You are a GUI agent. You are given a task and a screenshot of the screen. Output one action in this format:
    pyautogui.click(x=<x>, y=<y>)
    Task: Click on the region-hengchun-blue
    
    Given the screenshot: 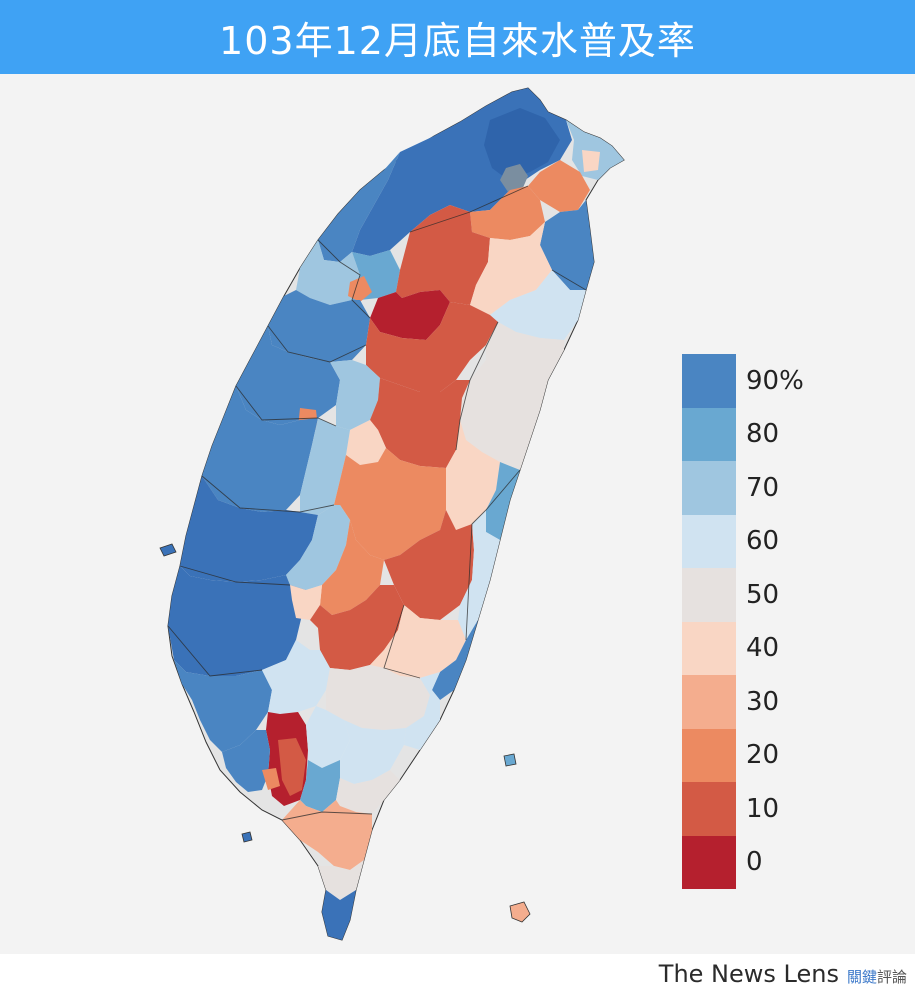 What is the action you would take?
    pyautogui.click(x=339, y=915)
    